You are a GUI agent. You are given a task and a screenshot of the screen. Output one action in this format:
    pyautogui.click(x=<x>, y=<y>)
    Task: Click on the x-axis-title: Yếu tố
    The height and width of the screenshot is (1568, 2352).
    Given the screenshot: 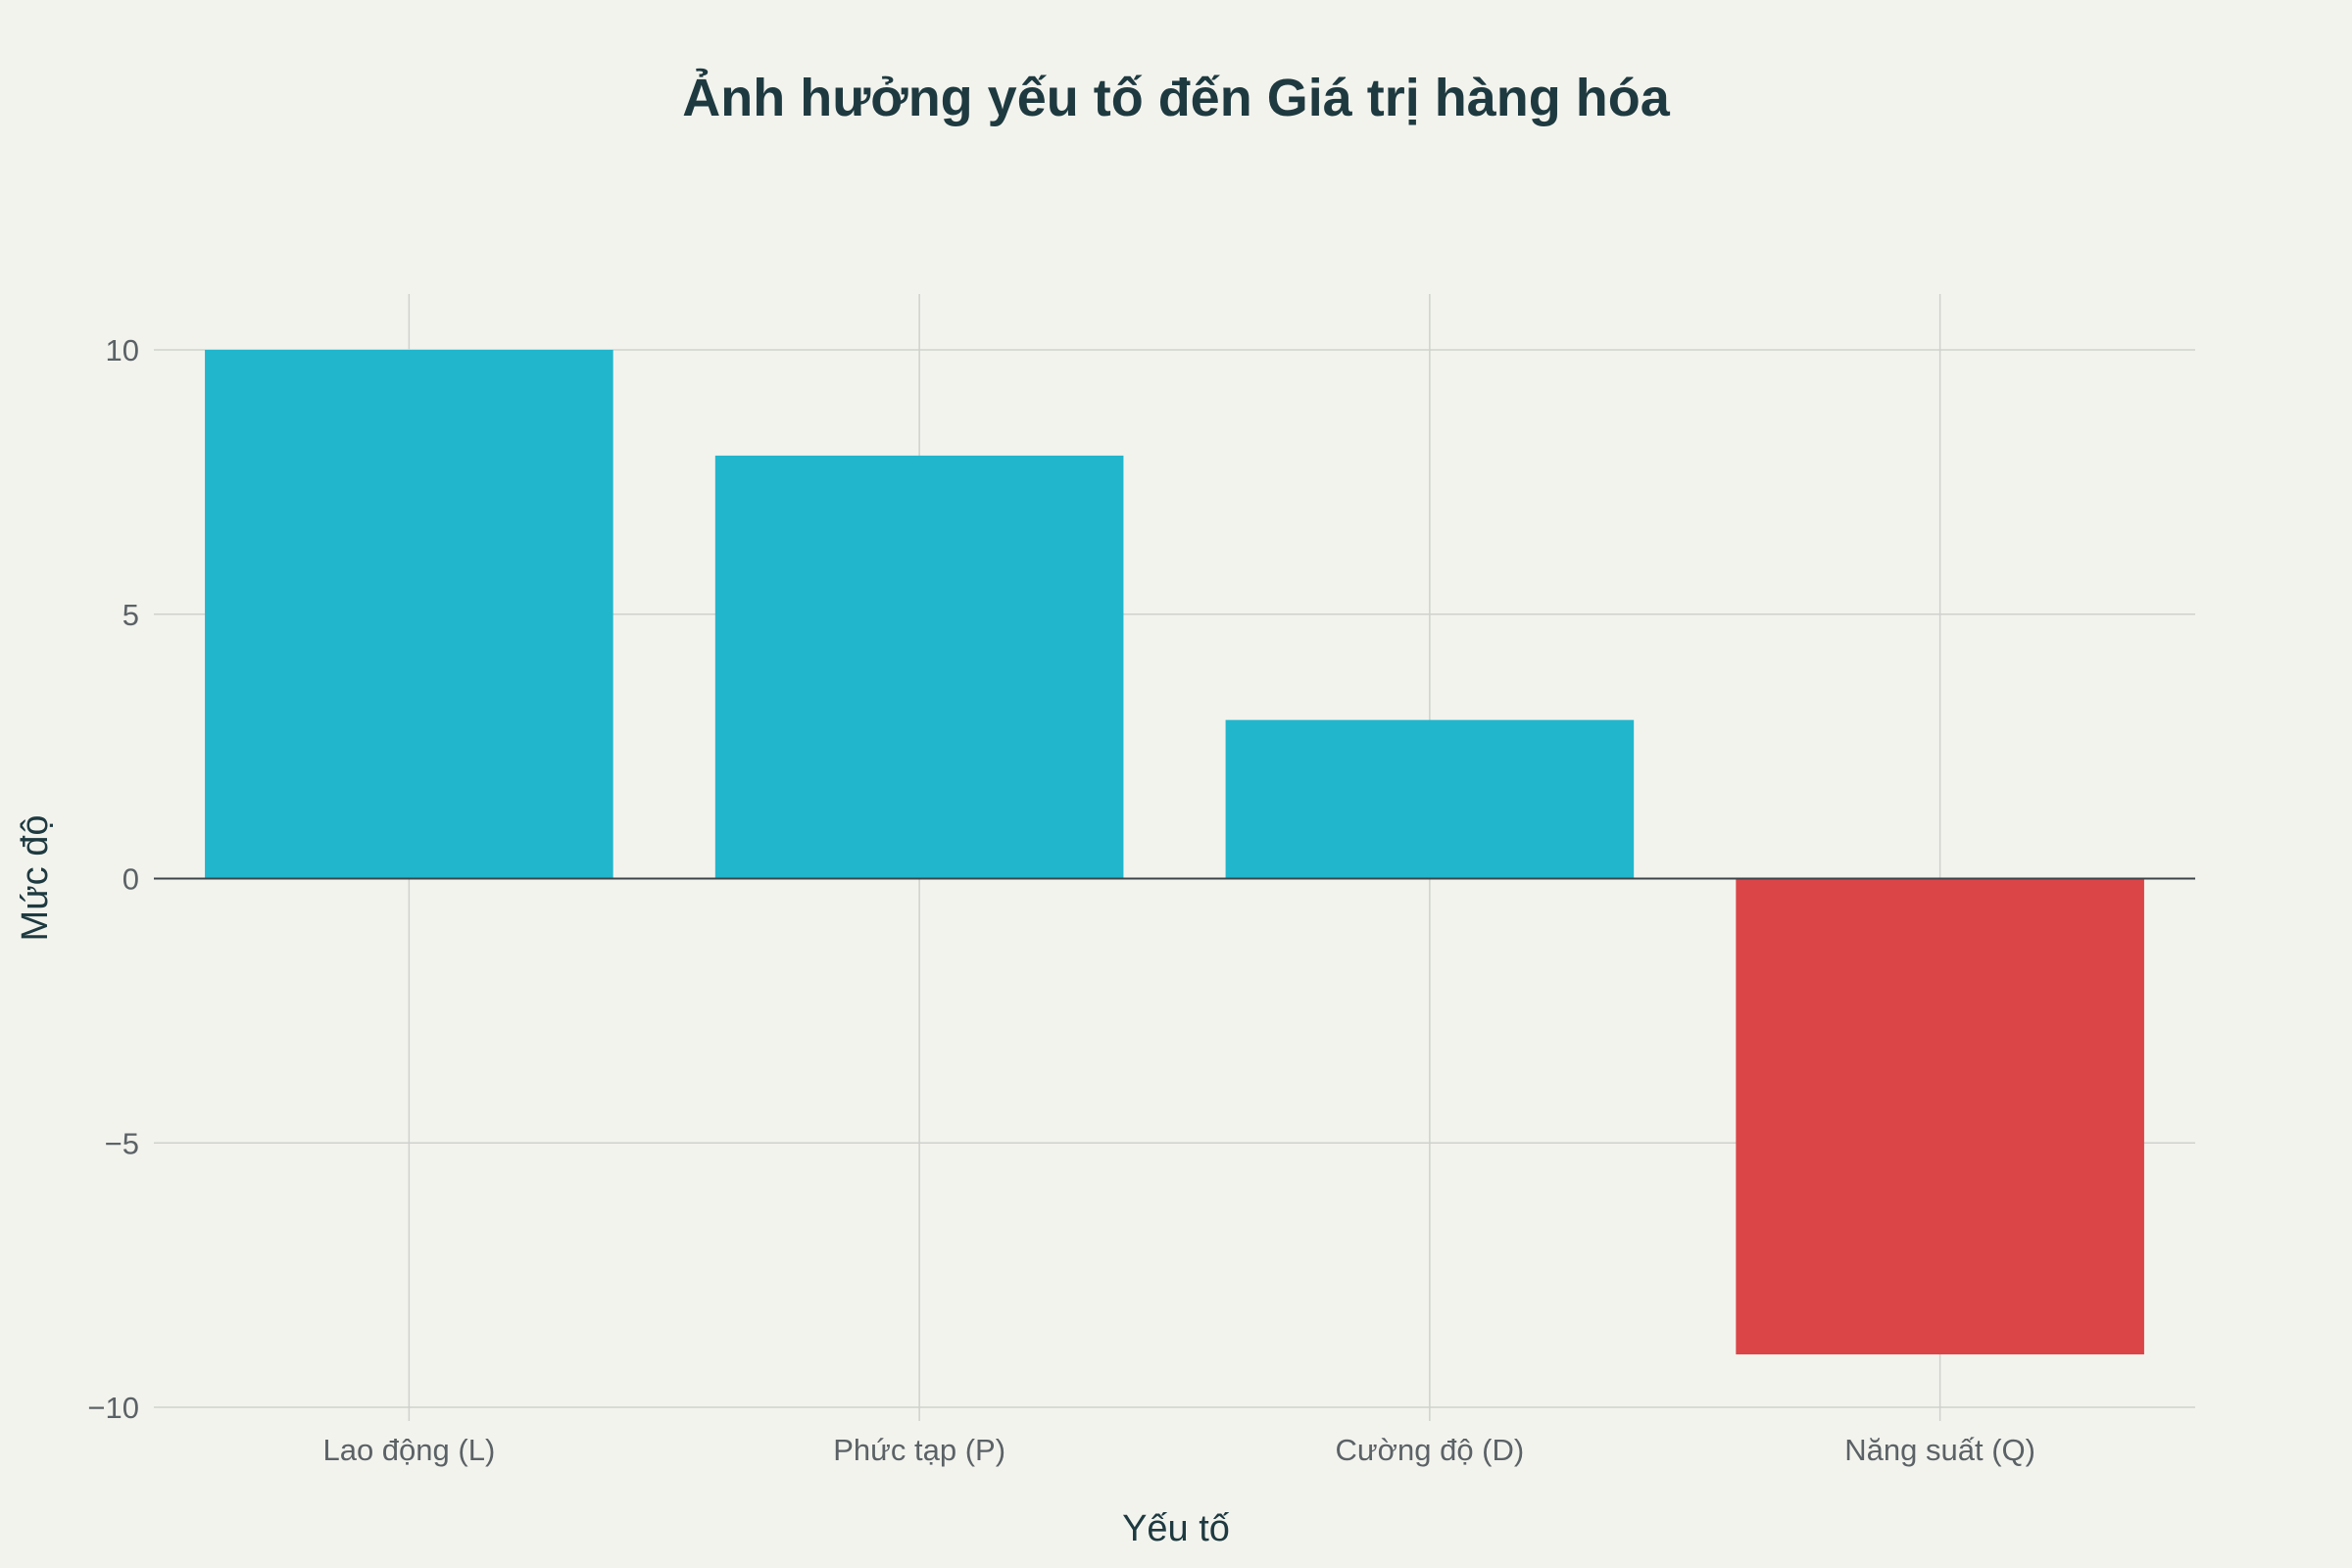 What is the action you would take?
    pyautogui.click(x=1176, y=1528)
    